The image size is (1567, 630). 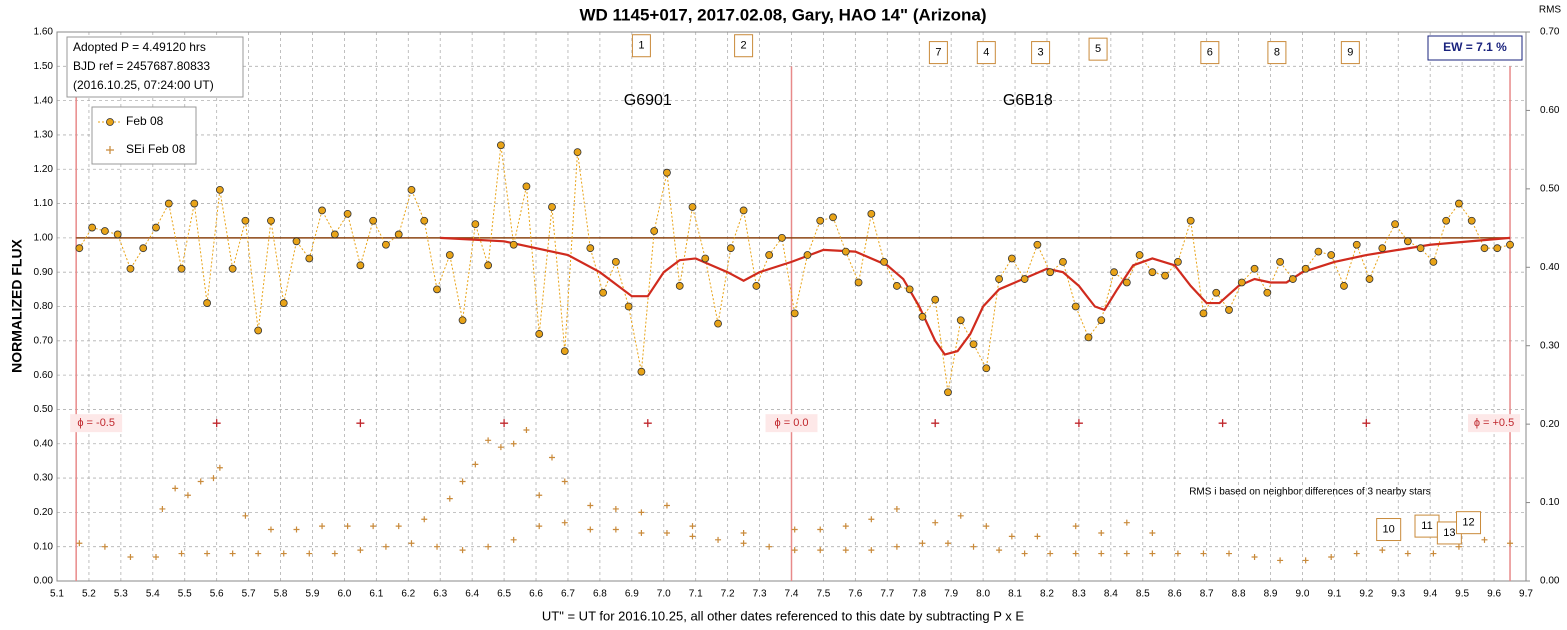 I want to click on marker-label: 9, so click(x=1350, y=52).